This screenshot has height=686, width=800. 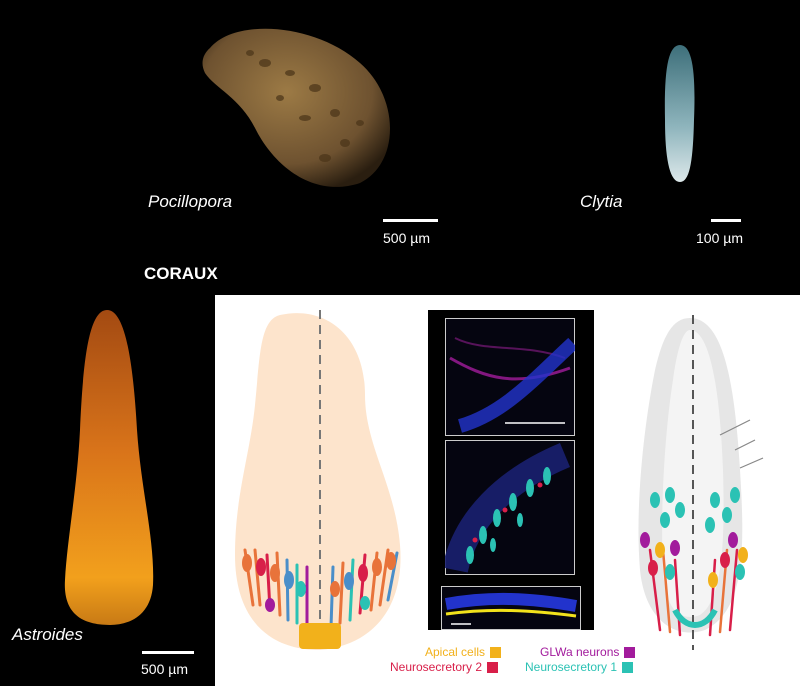 I want to click on legend-neurosecretory-1-label: Neurosecretory 1, so click(x=571, y=667).